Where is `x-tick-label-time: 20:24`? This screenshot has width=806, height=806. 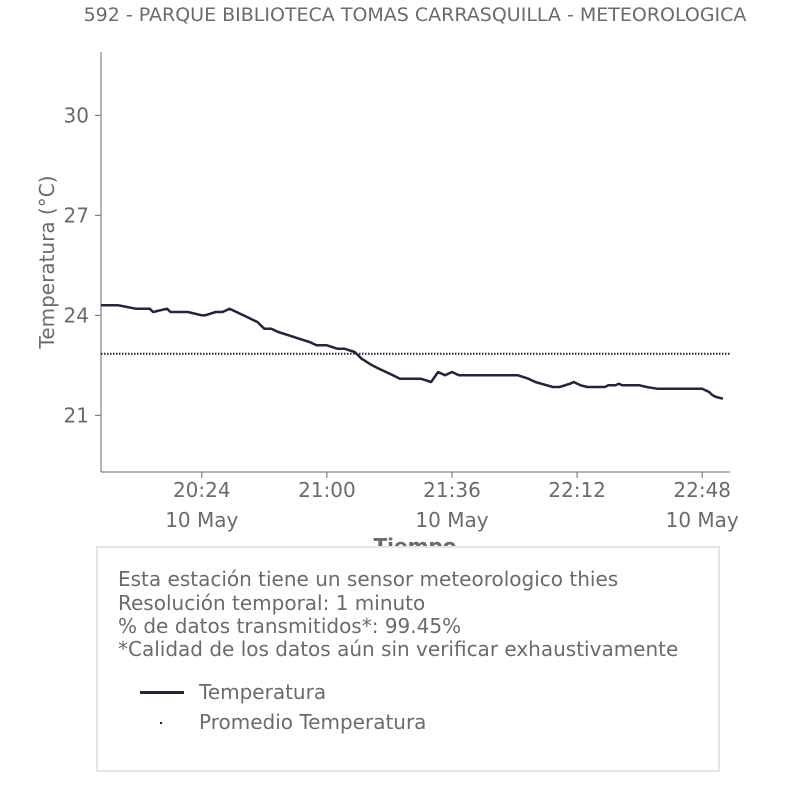 x-tick-label-time: 20:24 is located at coordinates (202, 490).